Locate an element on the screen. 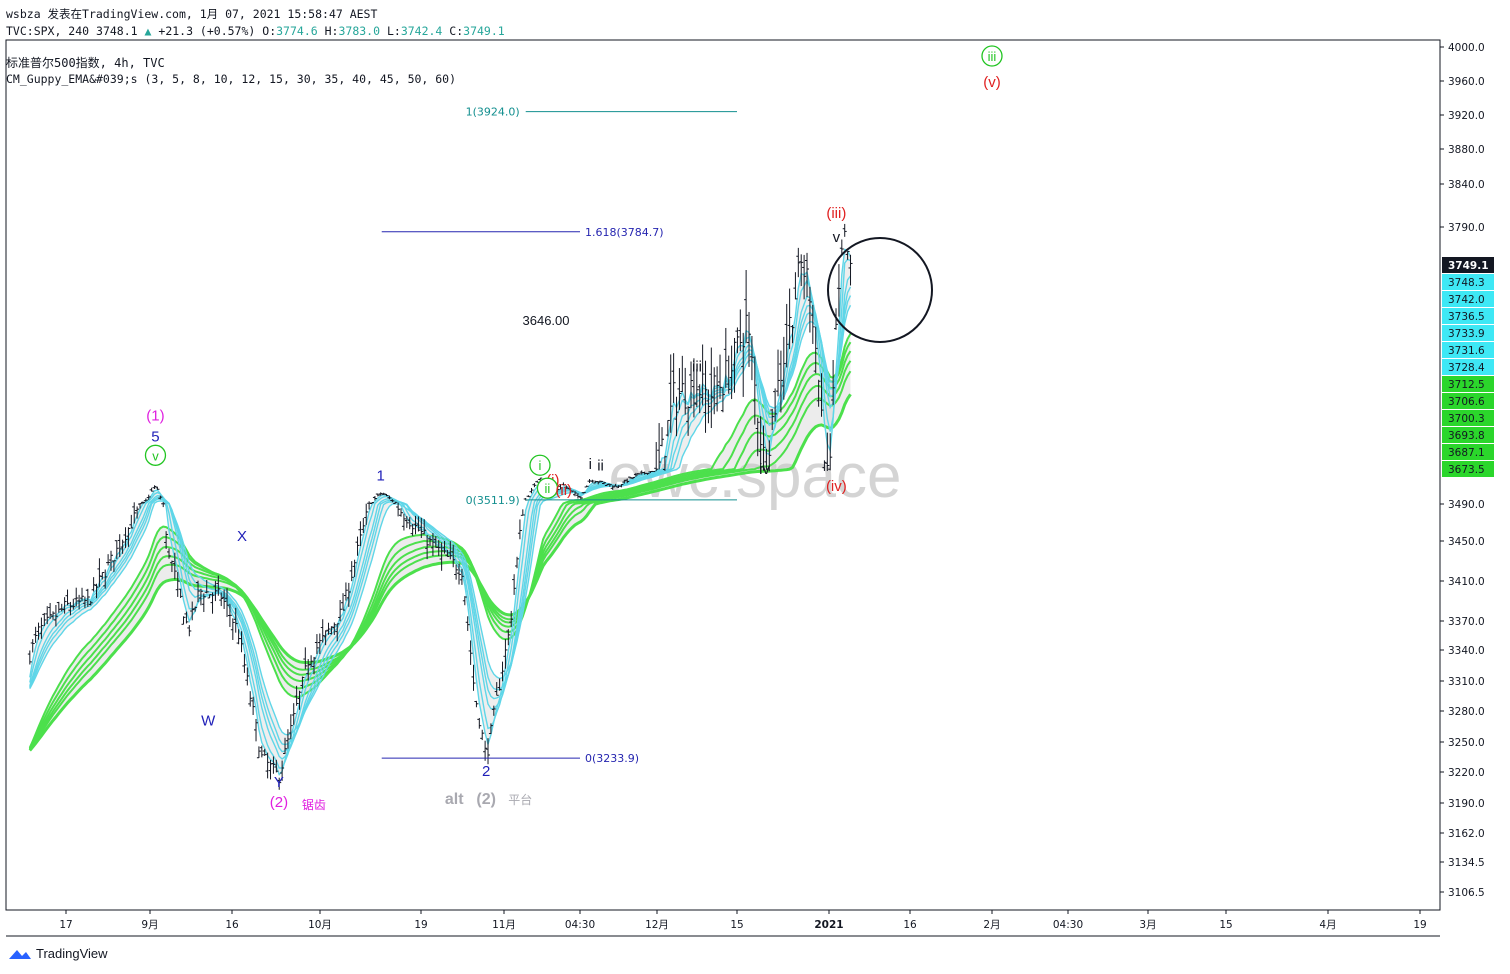 The width and height of the screenshot is (1510, 974). price-axis-tag-label: 3706.6 is located at coordinates (1466, 402).